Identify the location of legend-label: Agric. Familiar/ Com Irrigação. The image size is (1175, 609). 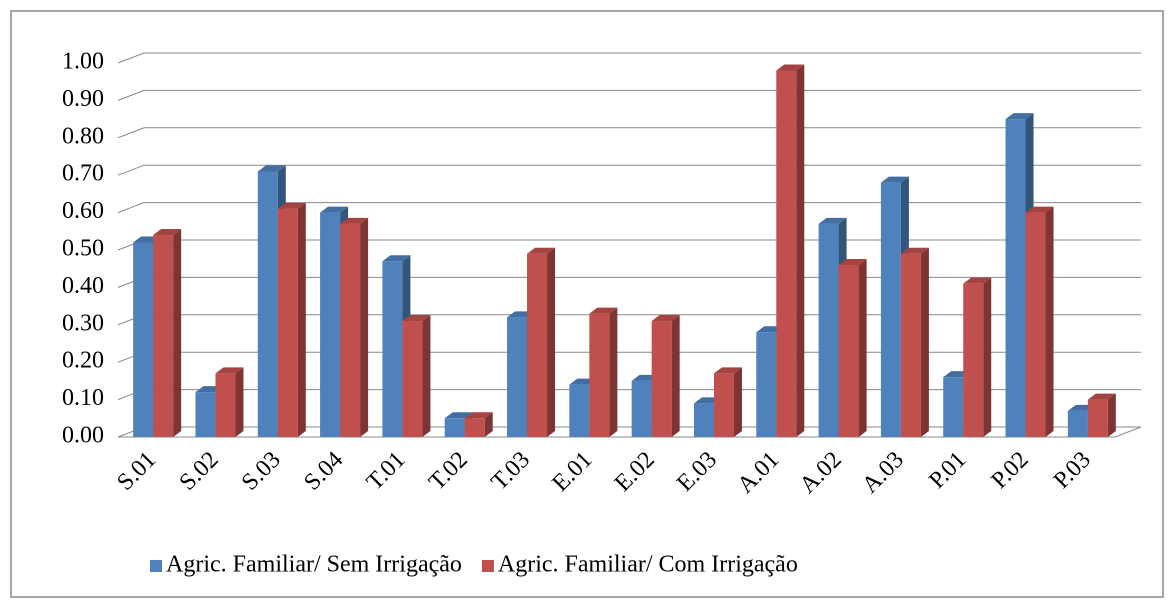
(648, 565).